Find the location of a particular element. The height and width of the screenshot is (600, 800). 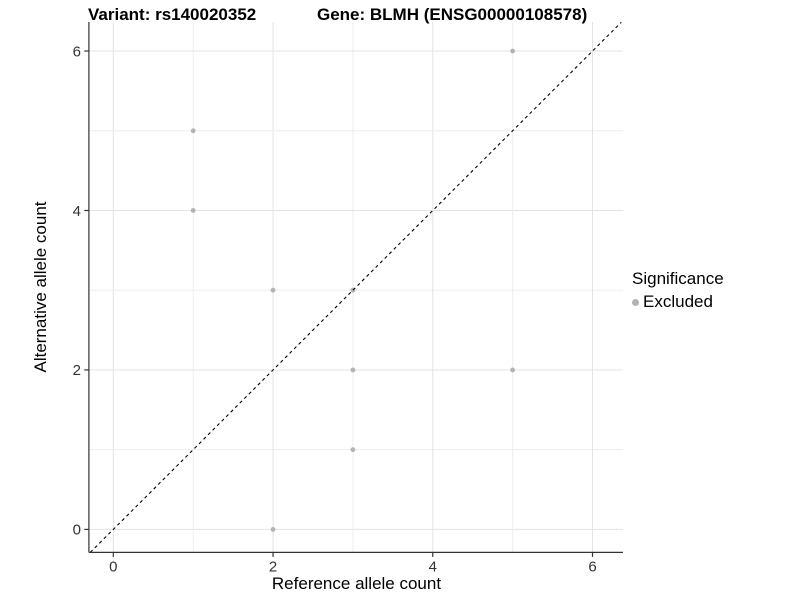

y-axis-title: Alternative allele count is located at coordinates (40, 287).